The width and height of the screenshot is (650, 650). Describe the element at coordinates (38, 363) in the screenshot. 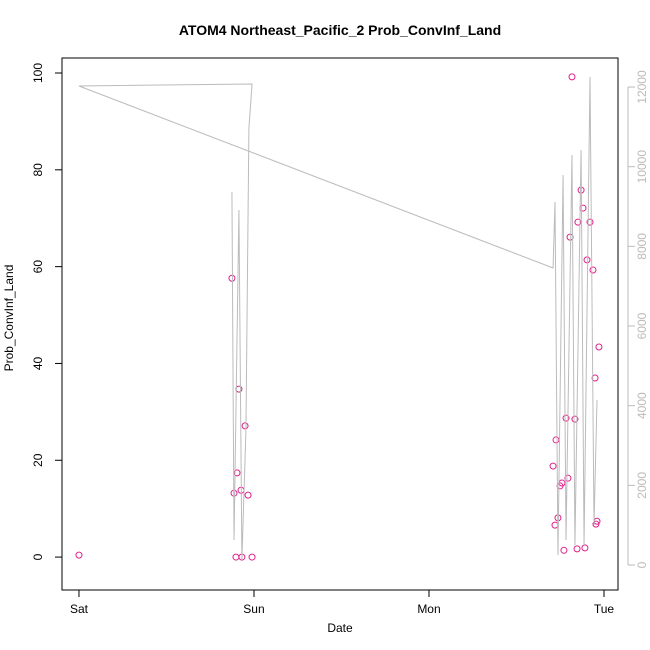

I see `y-tick-label: 40` at that location.